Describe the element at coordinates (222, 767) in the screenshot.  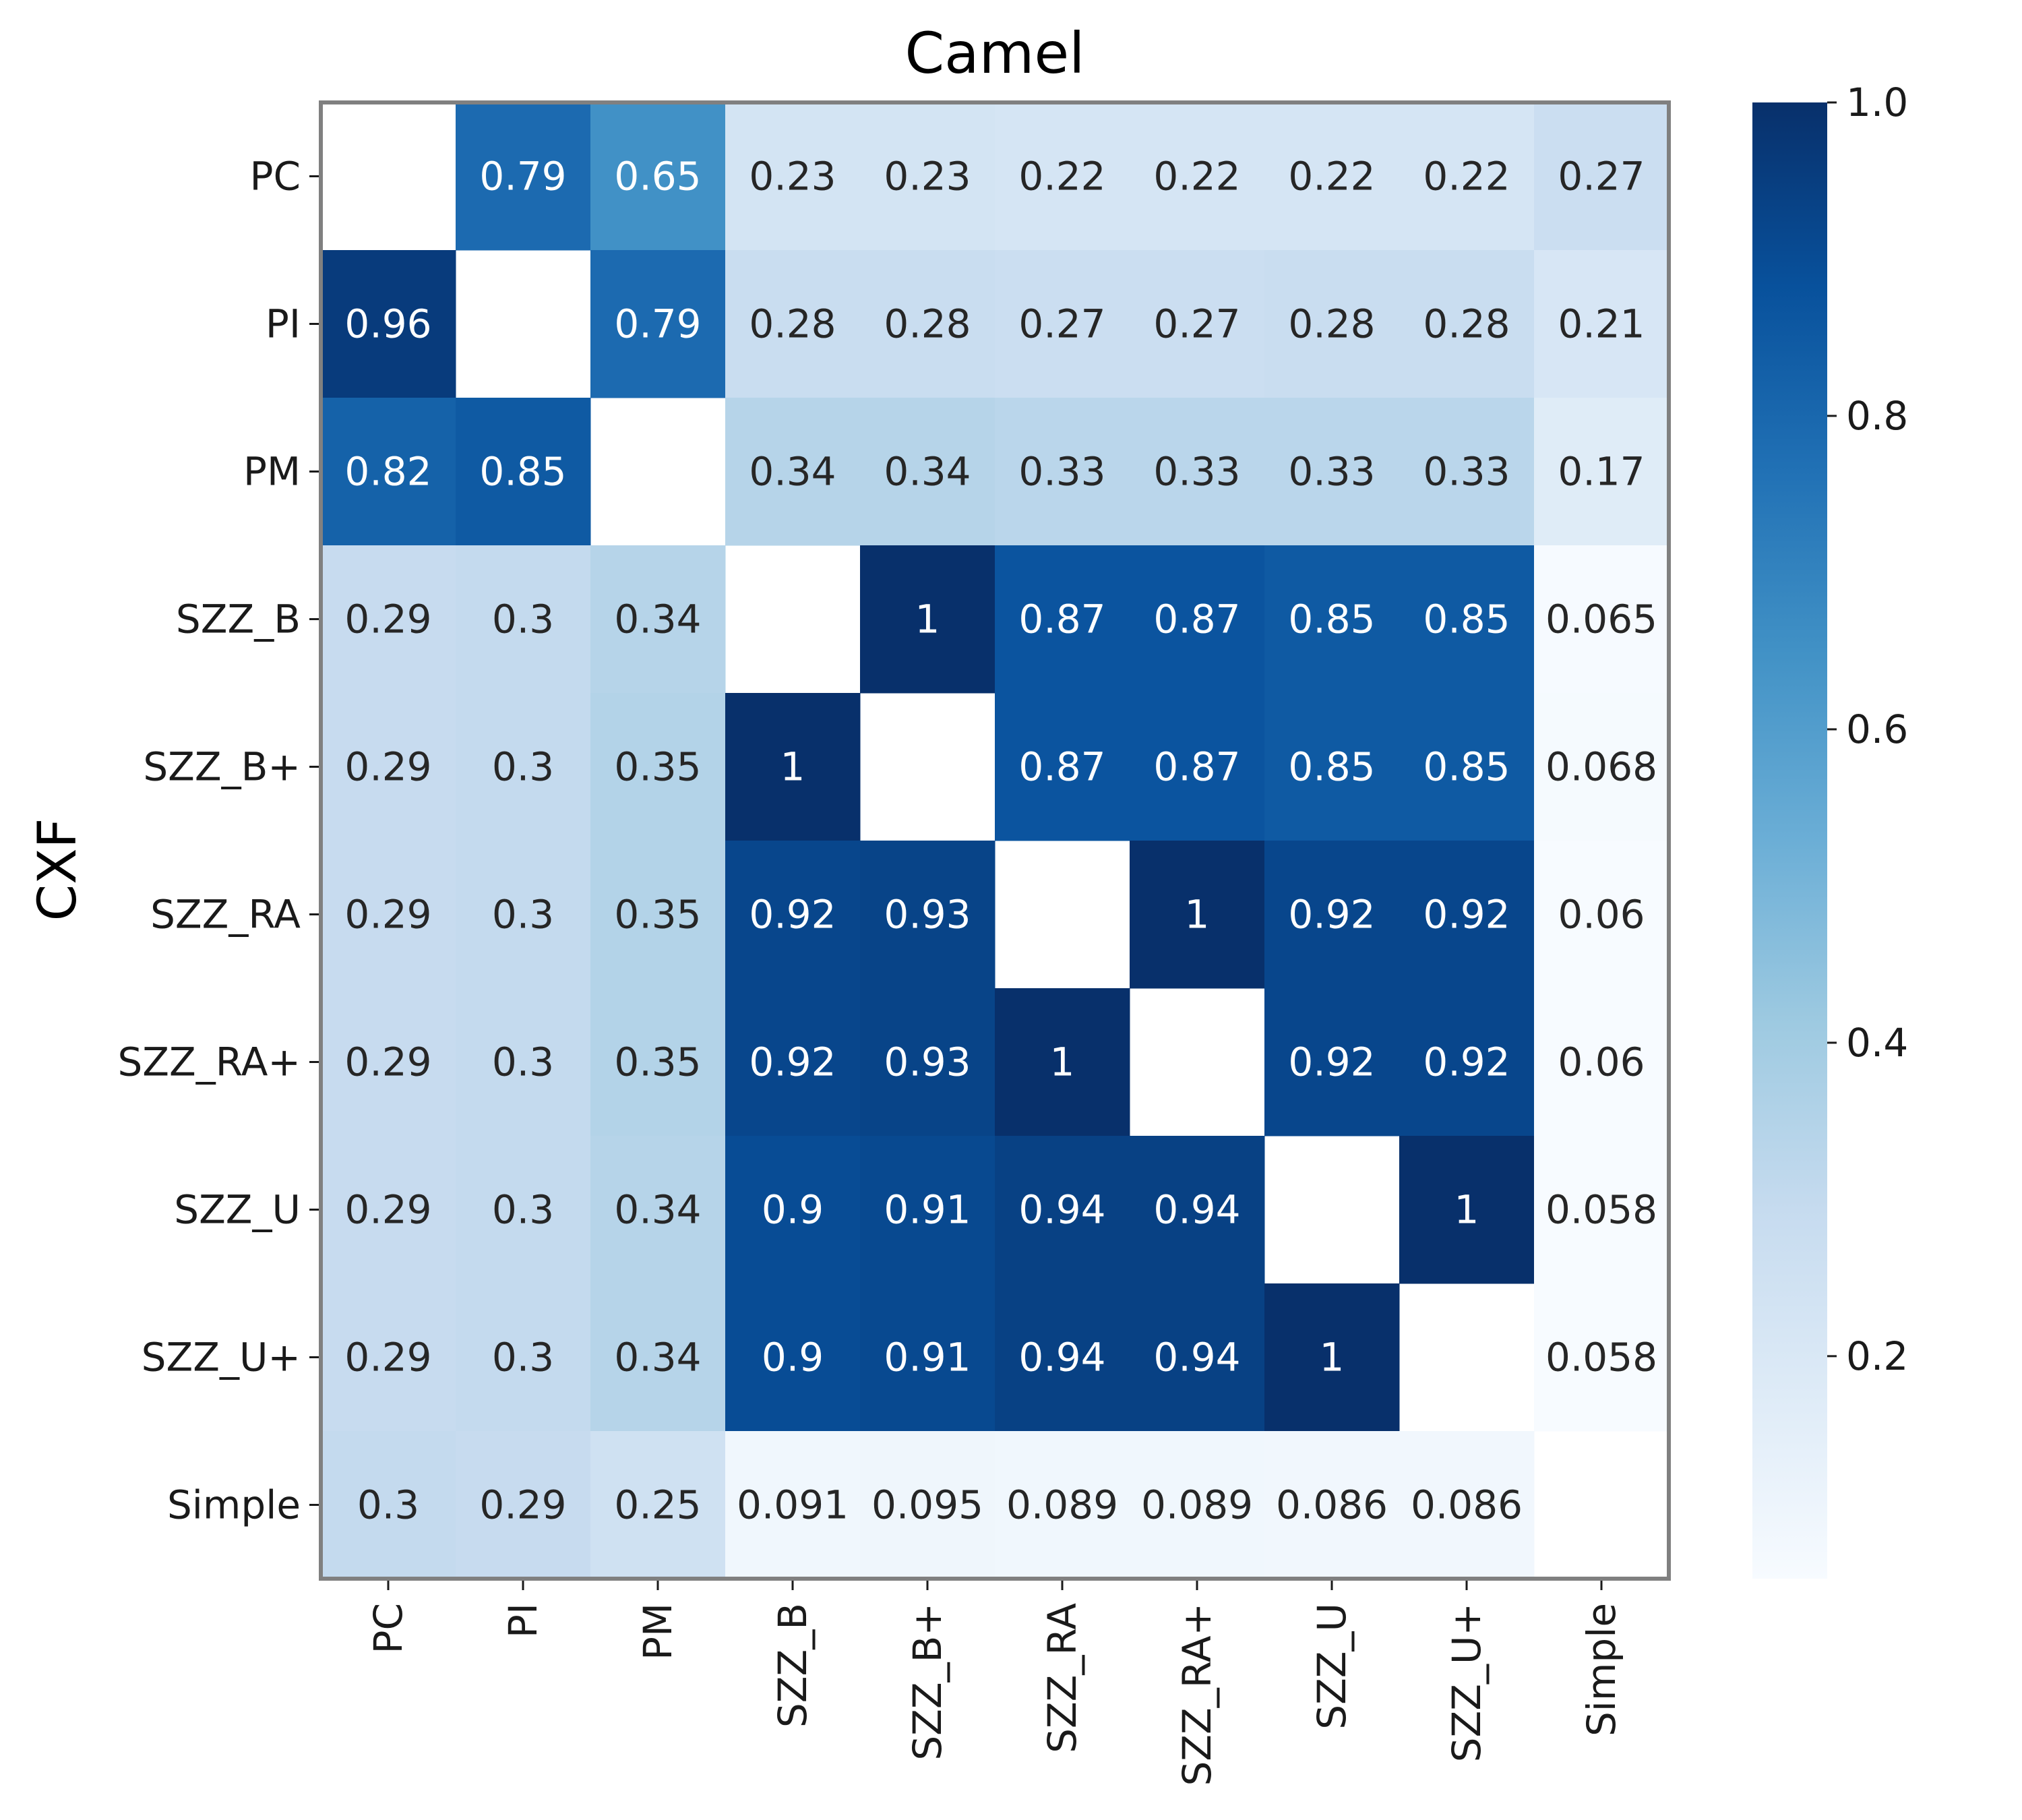
I see `y-tick-label: SZZ_B+` at that location.